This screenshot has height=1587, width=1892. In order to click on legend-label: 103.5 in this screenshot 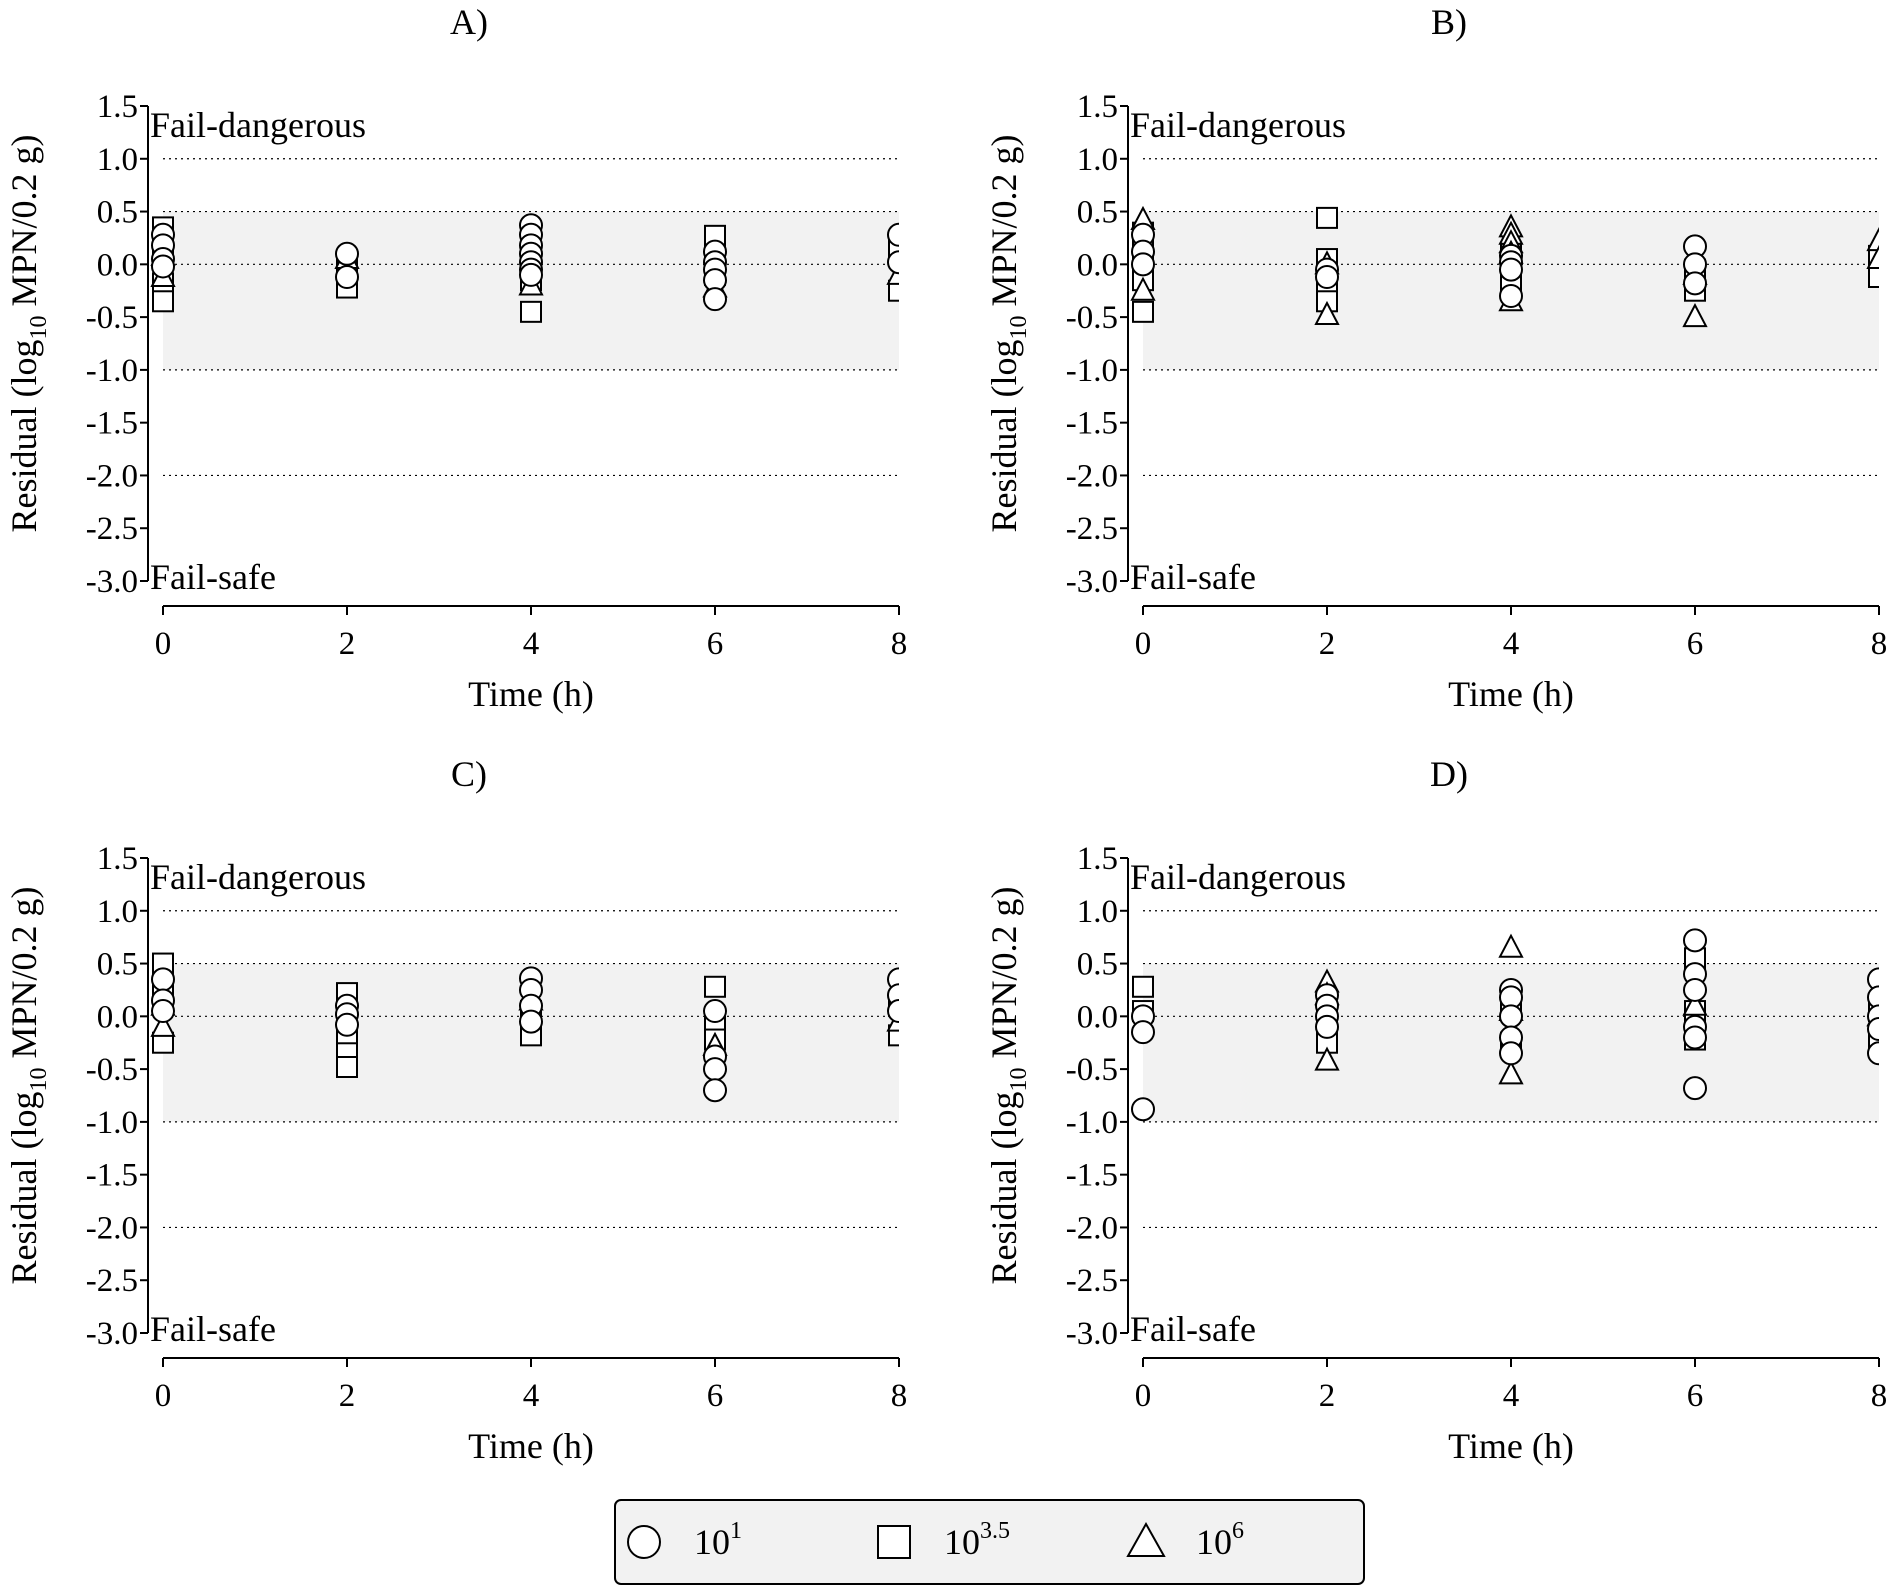, I will do `click(977, 1540)`.